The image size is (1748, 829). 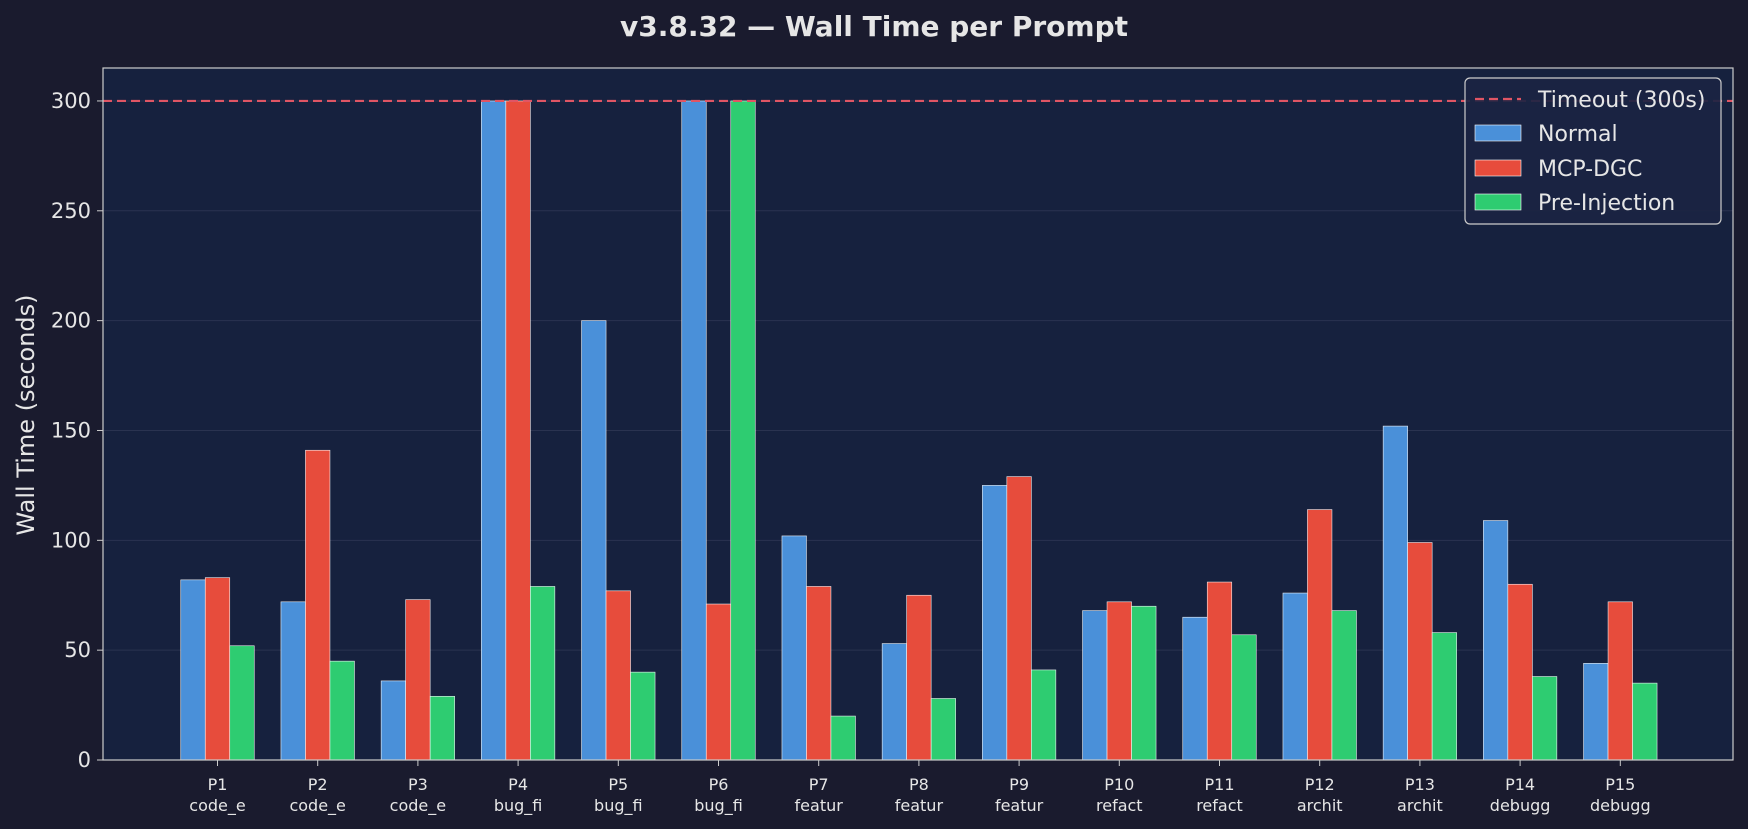 I want to click on bar-normal-p8, so click(x=894, y=702).